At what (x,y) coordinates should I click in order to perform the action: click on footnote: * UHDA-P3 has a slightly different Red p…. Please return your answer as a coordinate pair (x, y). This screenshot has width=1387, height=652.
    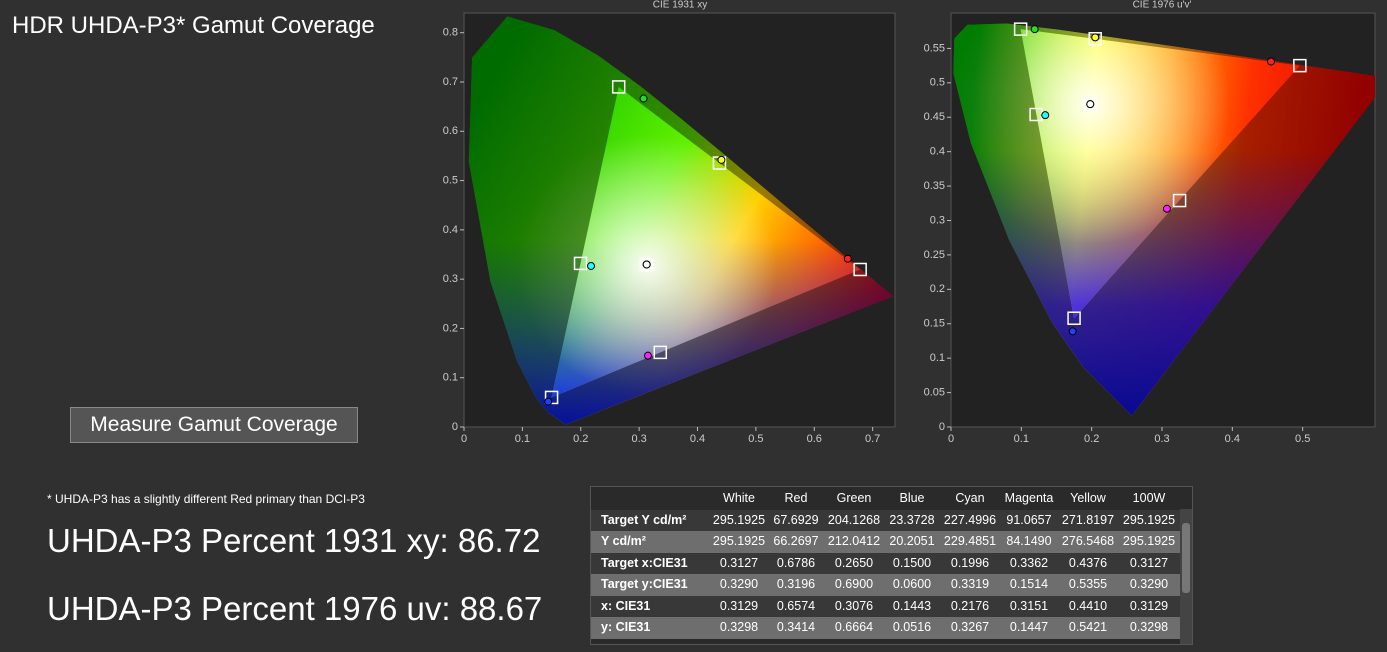
    Looking at the image, I should click on (206, 499).